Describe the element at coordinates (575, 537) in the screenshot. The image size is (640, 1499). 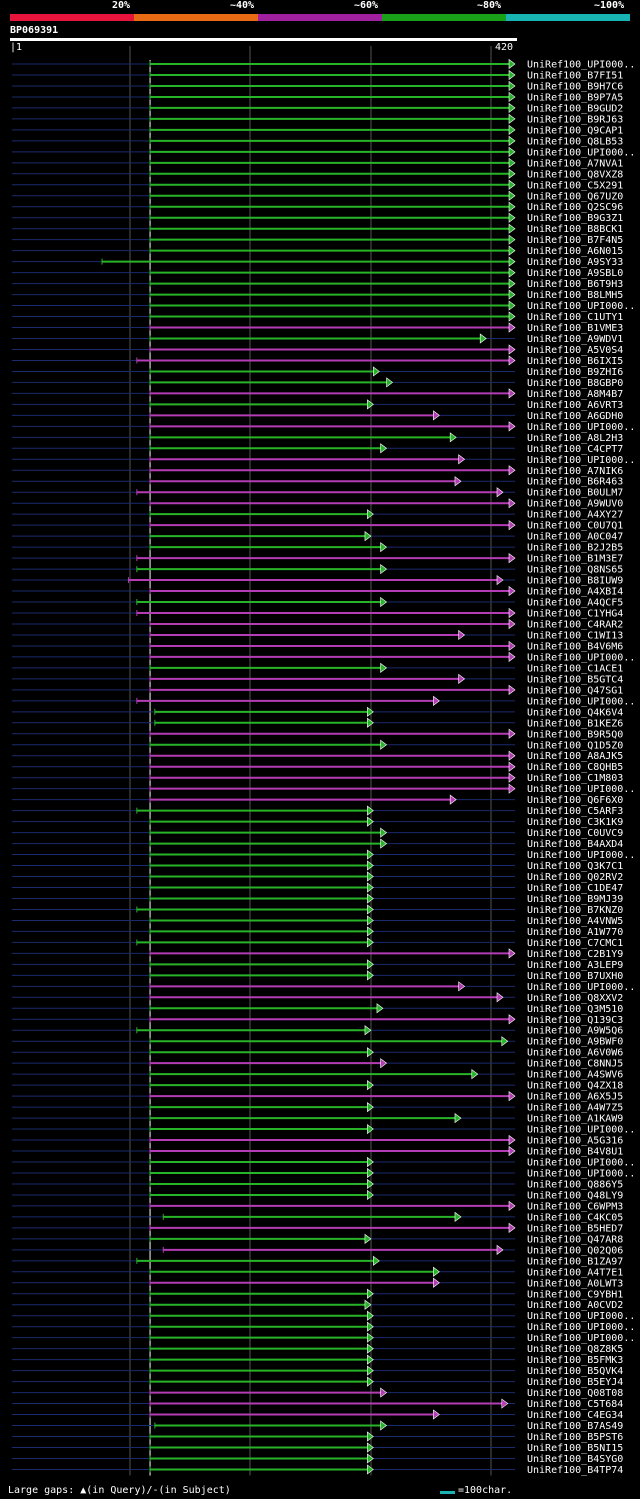
I see `hit-label: UniRef100_A0C047` at that location.